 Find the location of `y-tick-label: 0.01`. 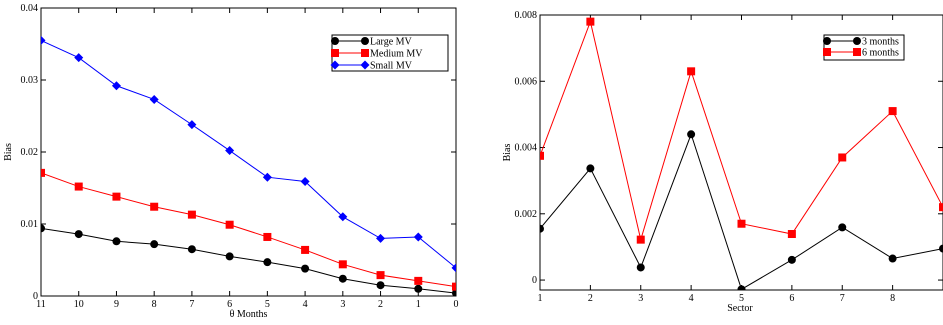

y-tick-label: 0.01 is located at coordinates (30, 224).